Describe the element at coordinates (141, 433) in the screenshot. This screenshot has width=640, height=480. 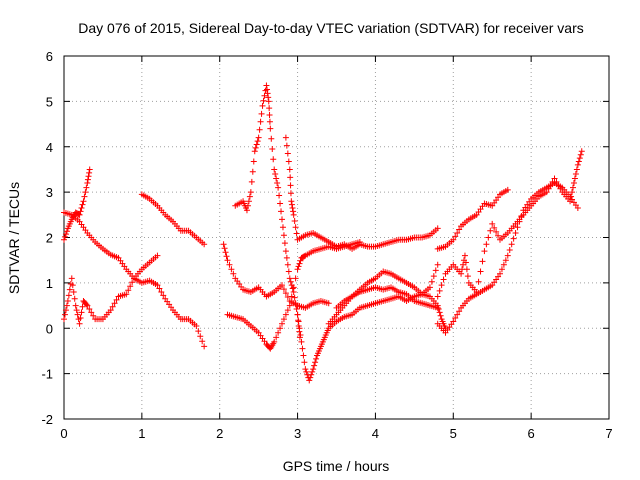
I see `x-tick-label: 1` at that location.